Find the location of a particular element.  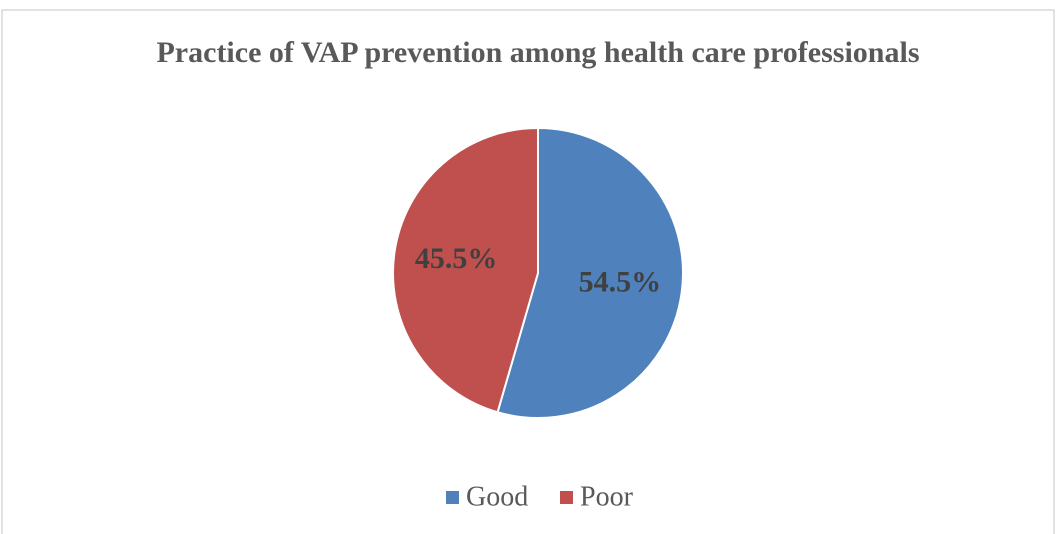

data-label: 45.5% is located at coordinates (456, 258).